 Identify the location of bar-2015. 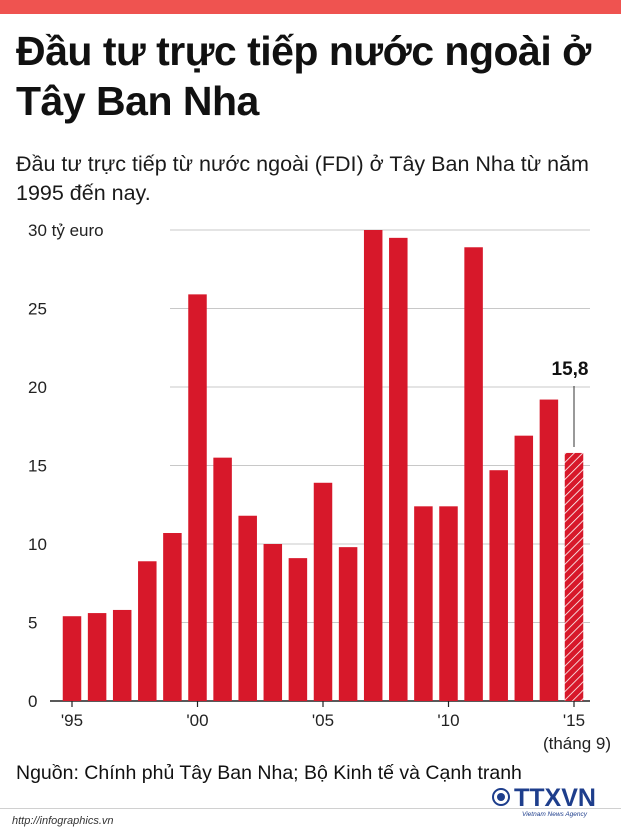
(574, 576).